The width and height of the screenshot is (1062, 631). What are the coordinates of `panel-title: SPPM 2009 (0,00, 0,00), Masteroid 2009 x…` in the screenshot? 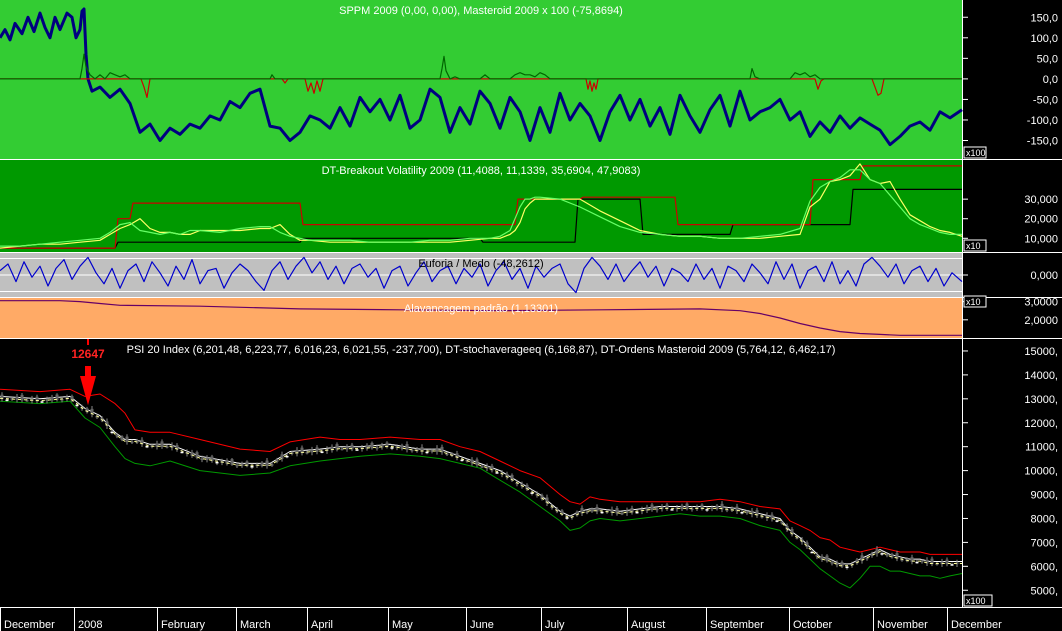 It's located at (481, 11).